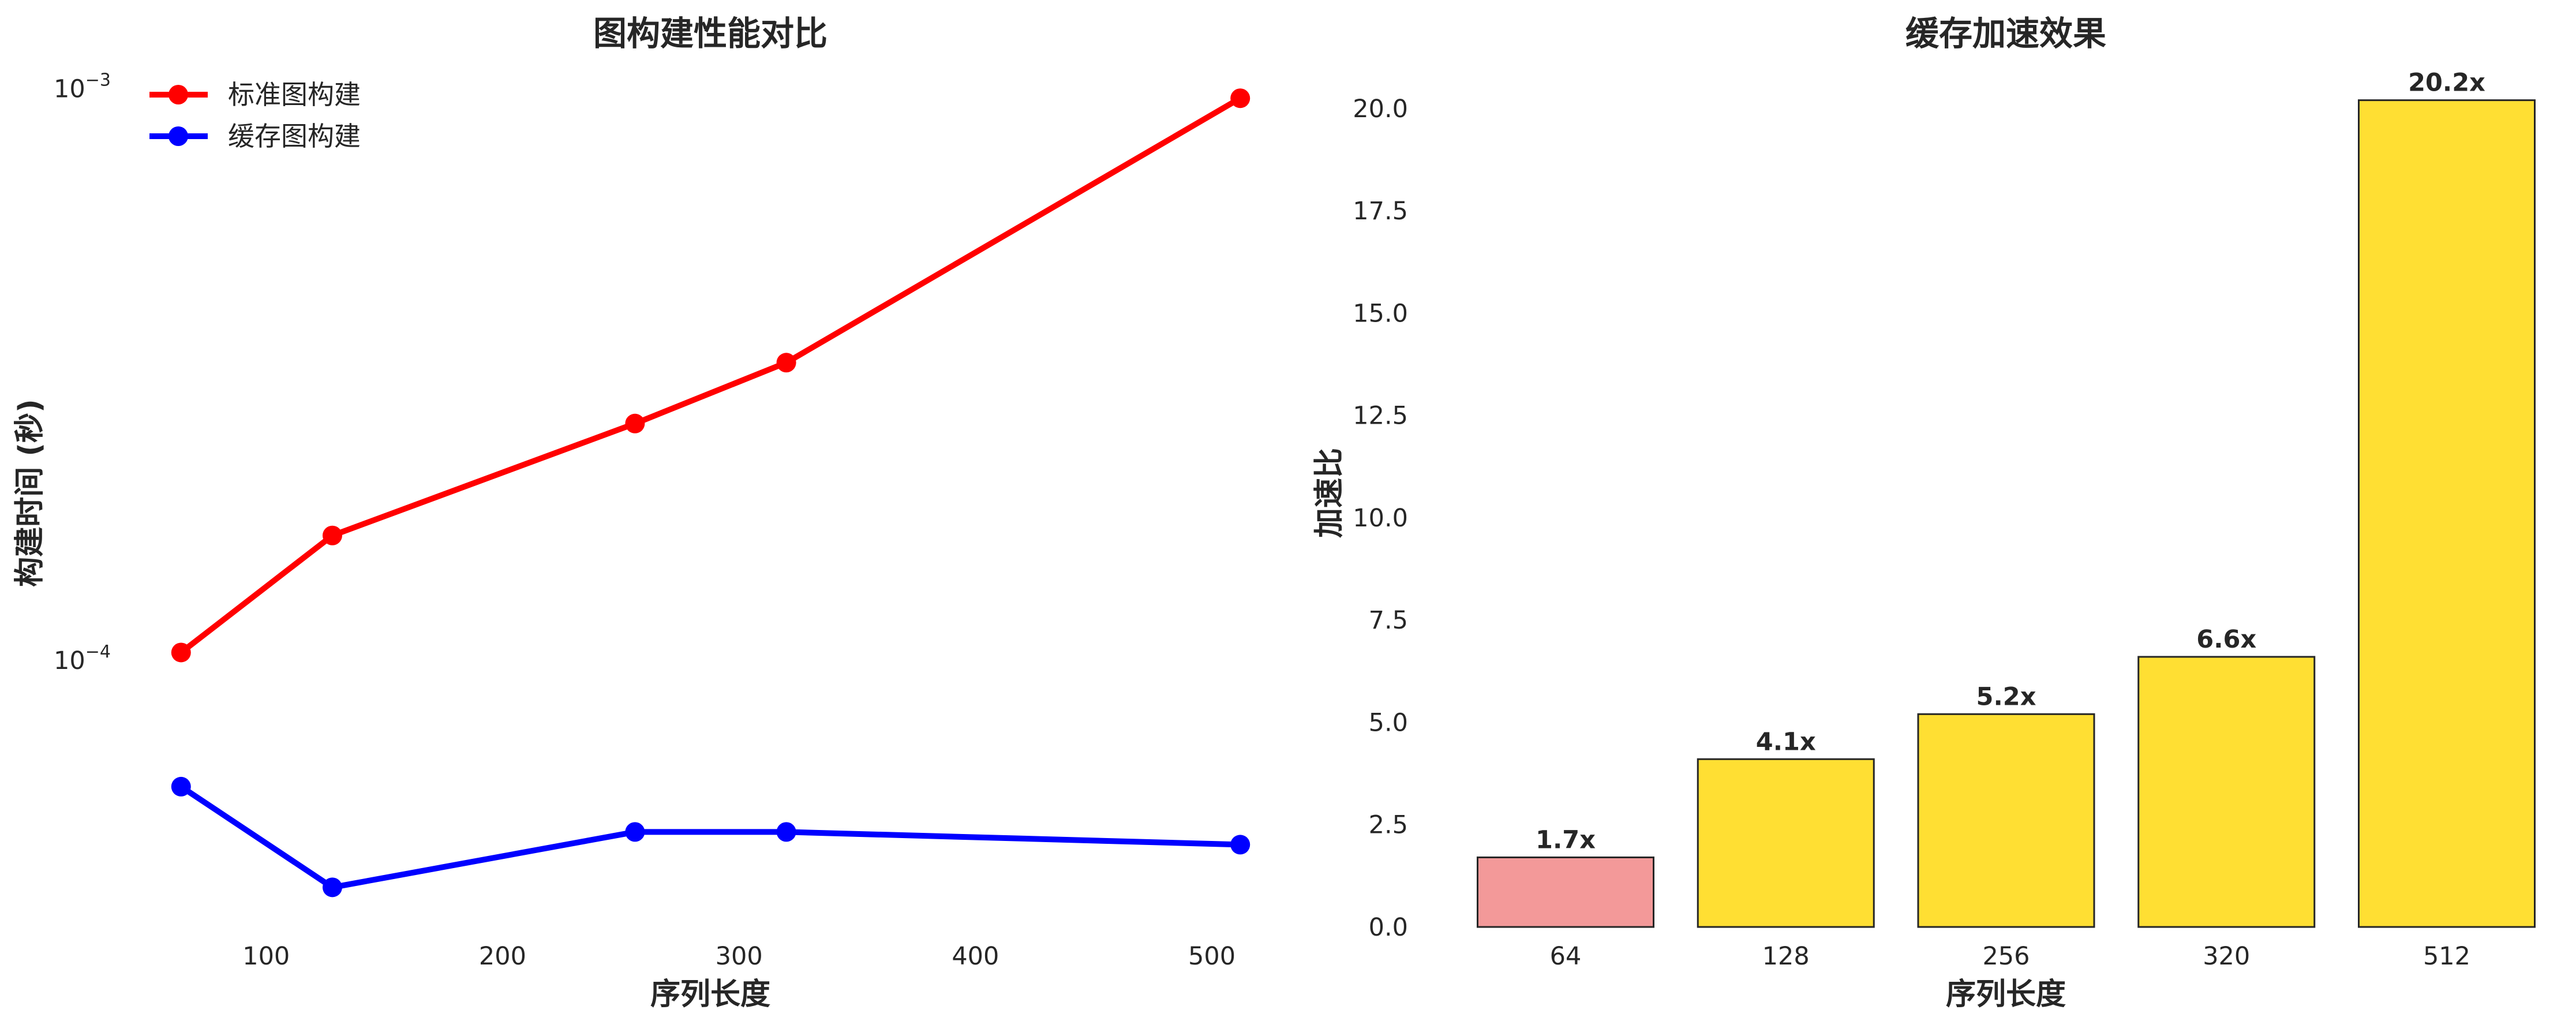 The height and width of the screenshot is (1017, 2576). What do you see at coordinates (711, 33) in the screenshot?
I see `line-chart-title: 图构建性能对比` at bounding box center [711, 33].